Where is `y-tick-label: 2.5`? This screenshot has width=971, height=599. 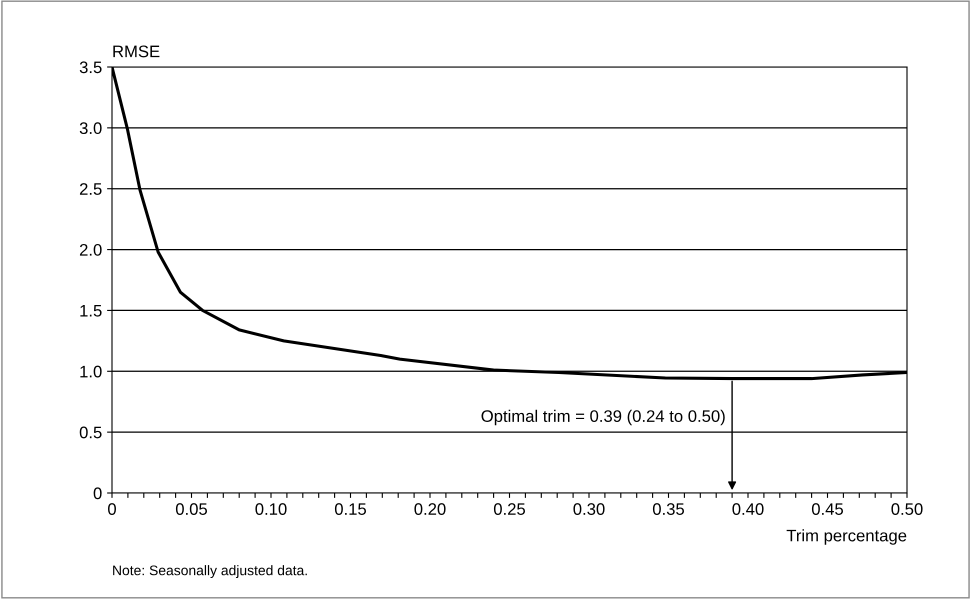
y-tick-label: 2.5 is located at coordinates (91, 189).